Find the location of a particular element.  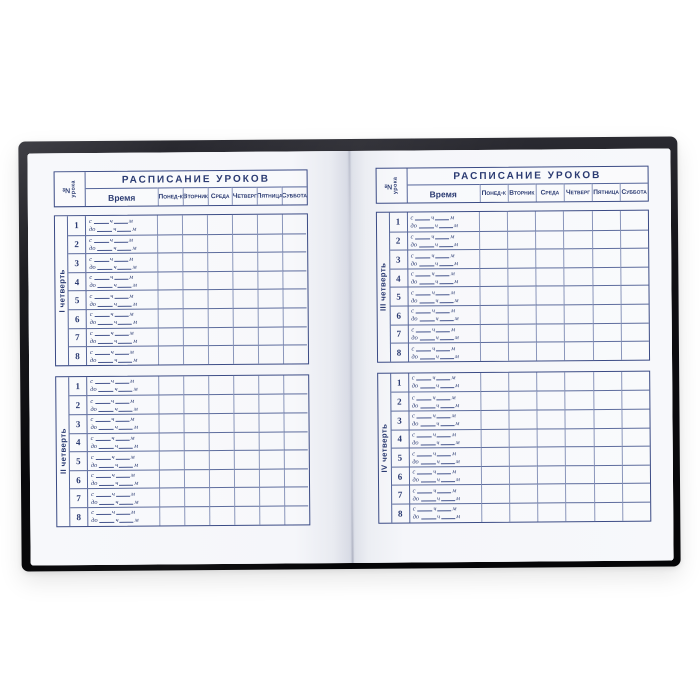

time-column-header: Время is located at coordinates (121, 197).